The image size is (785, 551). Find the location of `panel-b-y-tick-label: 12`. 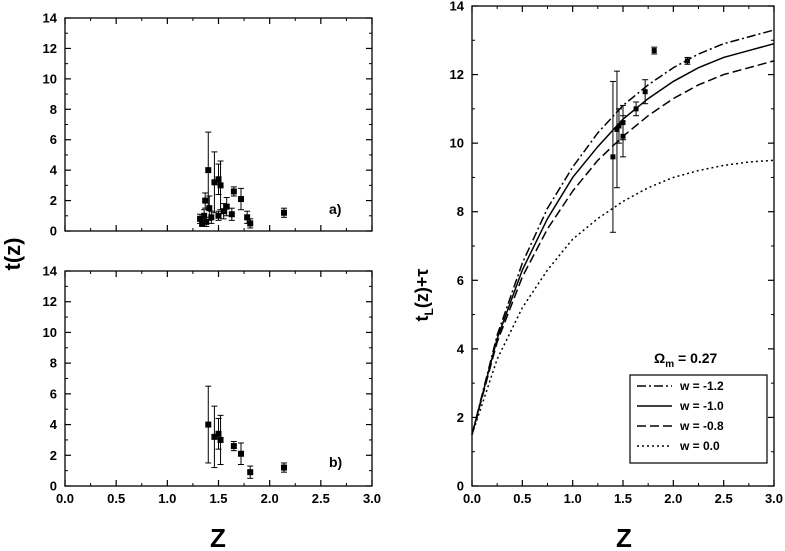

panel-b-y-tick-label: 12 is located at coordinates (50, 301).